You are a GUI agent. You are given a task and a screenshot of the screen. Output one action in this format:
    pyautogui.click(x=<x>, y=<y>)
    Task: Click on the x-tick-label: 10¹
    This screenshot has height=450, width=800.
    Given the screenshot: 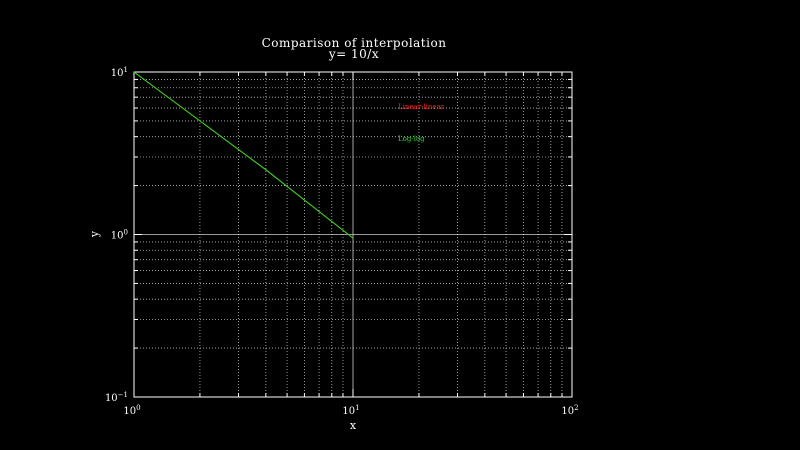 What is the action you would take?
    pyautogui.click(x=350, y=410)
    